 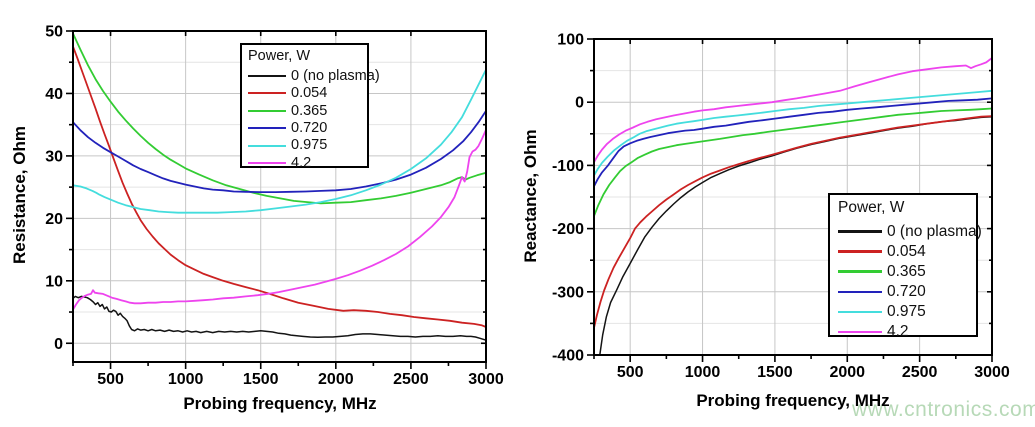 What do you see at coordinates (568, 356) in the screenshot?
I see `y-tick-label: -400` at bounding box center [568, 356].